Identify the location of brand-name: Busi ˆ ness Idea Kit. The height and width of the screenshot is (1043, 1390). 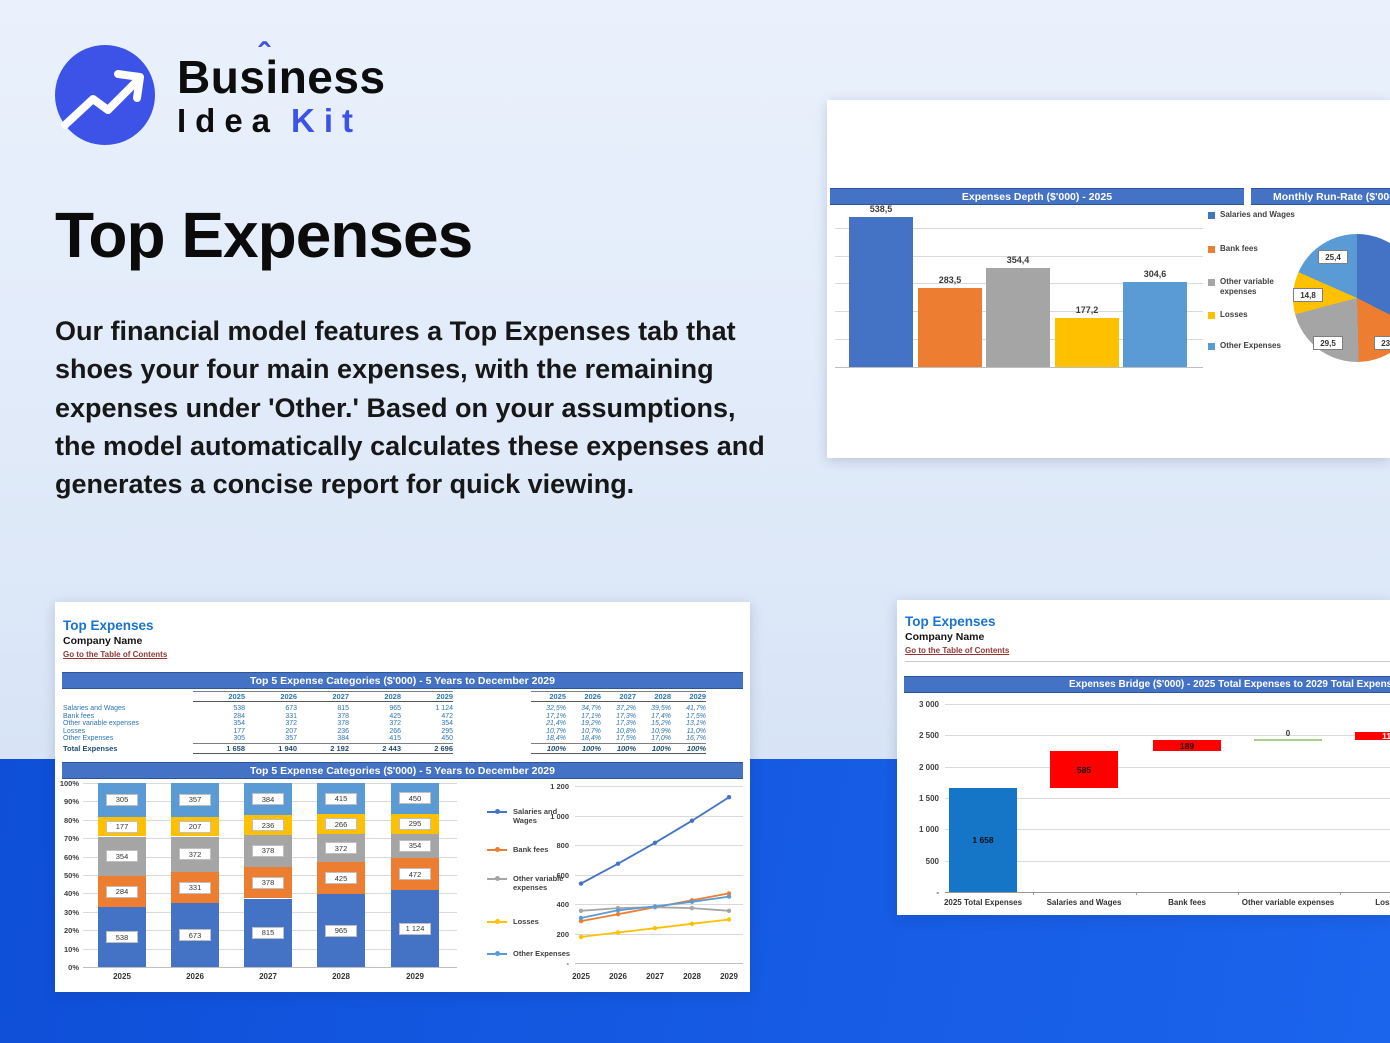
(281, 87).